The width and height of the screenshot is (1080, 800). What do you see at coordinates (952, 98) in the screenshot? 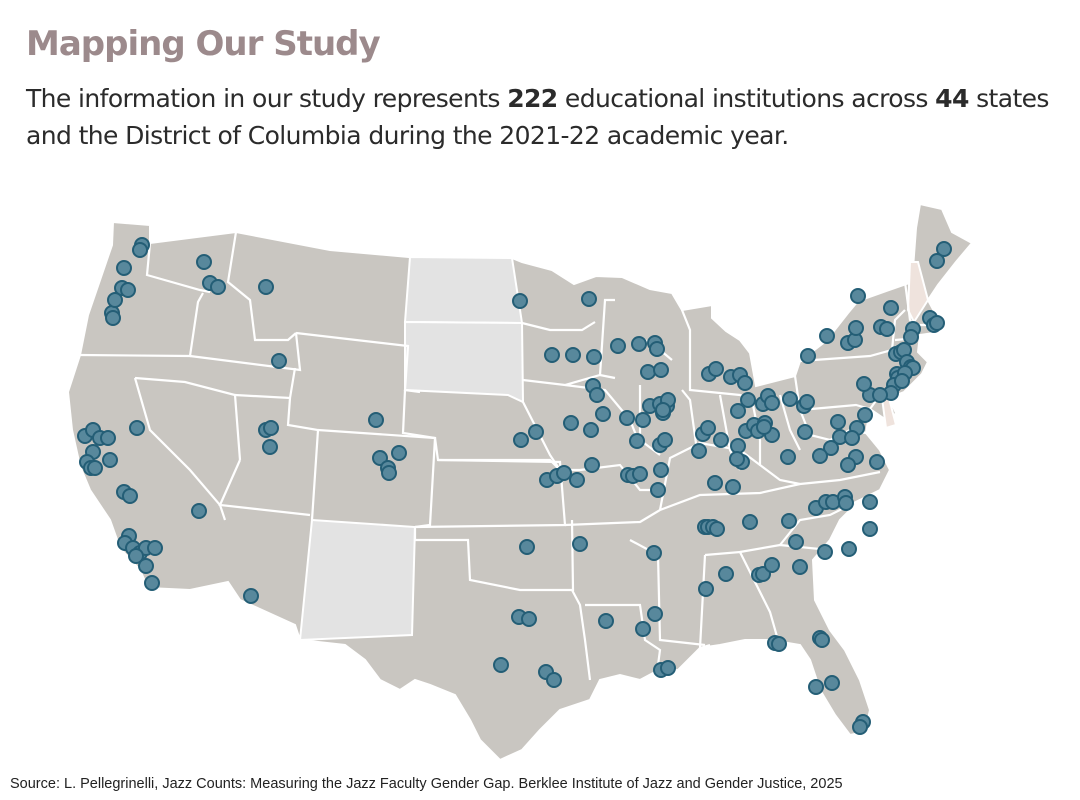
I see `state-count: 44` at bounding box center [952, 98].